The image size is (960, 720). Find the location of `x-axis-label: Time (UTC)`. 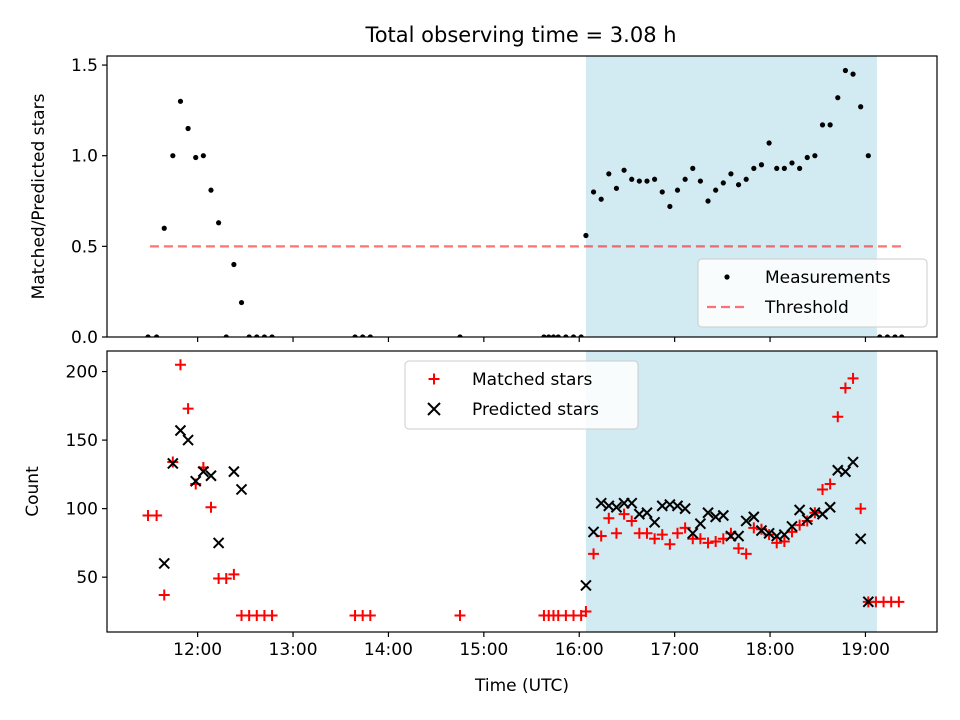

x-axis-label: Time (UTC) is located at coordinates (521, 686).